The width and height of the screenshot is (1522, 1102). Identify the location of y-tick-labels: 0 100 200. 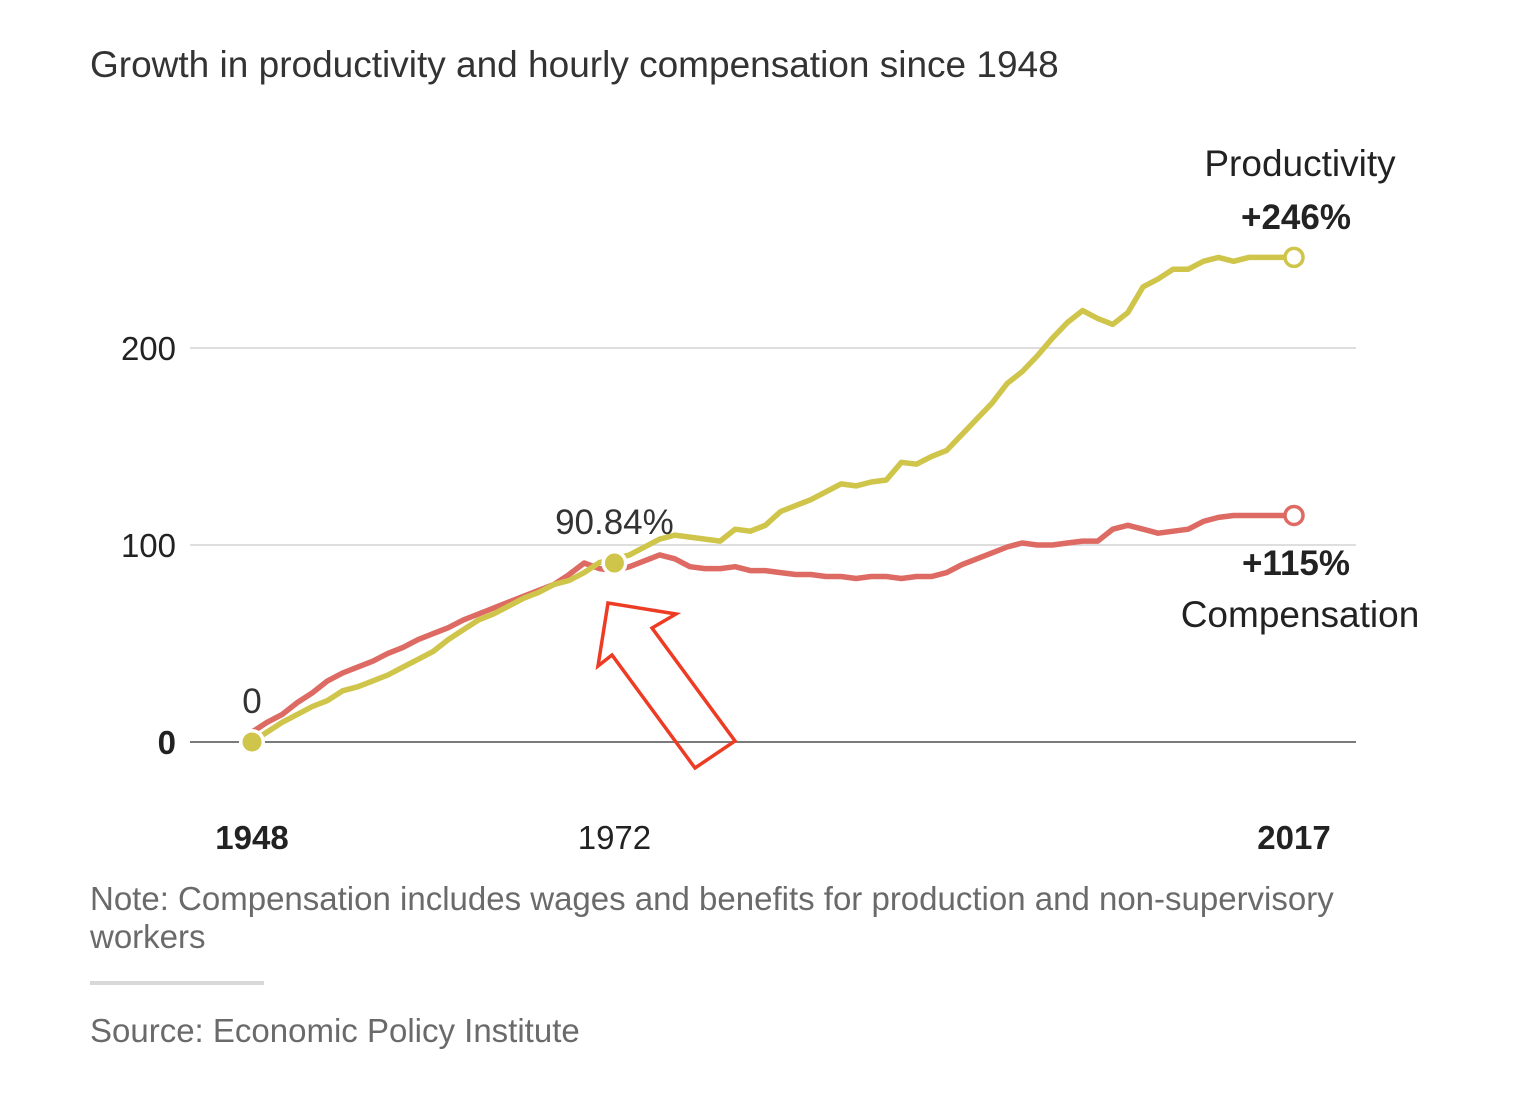
(148, 545).